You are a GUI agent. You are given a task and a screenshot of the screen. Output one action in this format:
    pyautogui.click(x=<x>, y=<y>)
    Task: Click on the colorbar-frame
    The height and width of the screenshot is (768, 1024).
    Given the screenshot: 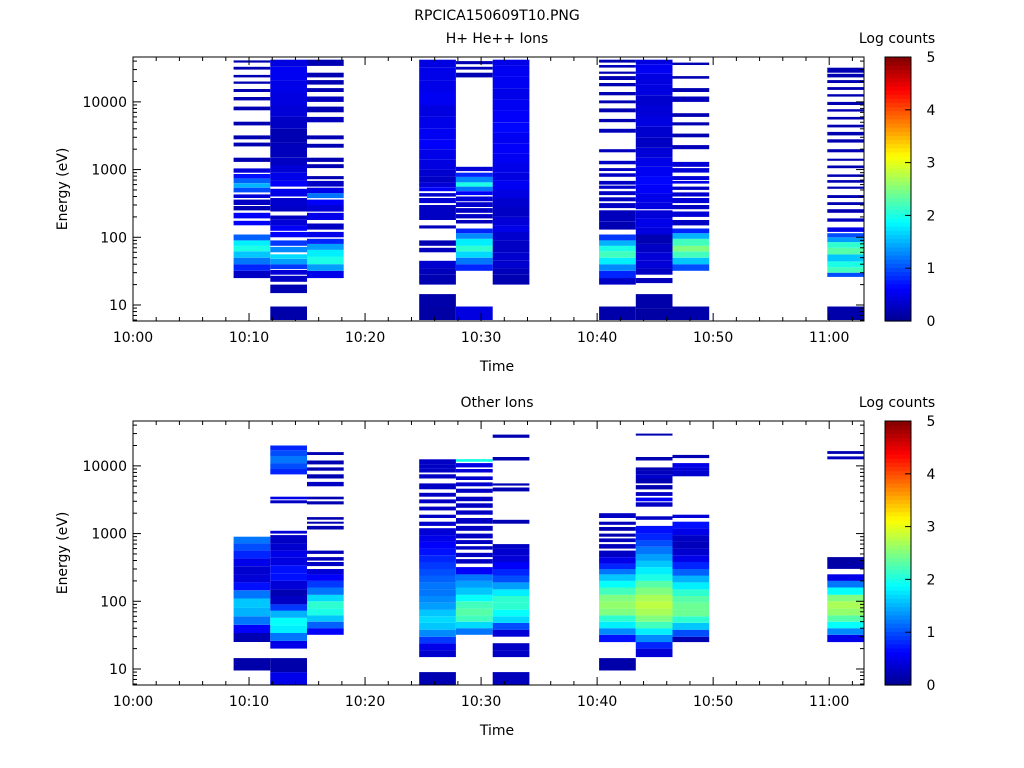 What is the action you would take?
    pyautogui.click(x=898, y=553)
    